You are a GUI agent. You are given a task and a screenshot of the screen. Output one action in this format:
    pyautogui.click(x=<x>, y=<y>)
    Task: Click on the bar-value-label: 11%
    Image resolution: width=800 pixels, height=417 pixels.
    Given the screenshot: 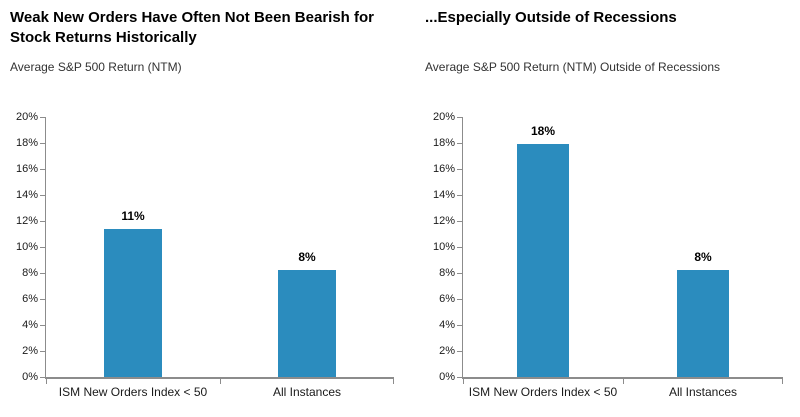 What is the action you would take?
    pyautogui.click(x=133, y=215)
    